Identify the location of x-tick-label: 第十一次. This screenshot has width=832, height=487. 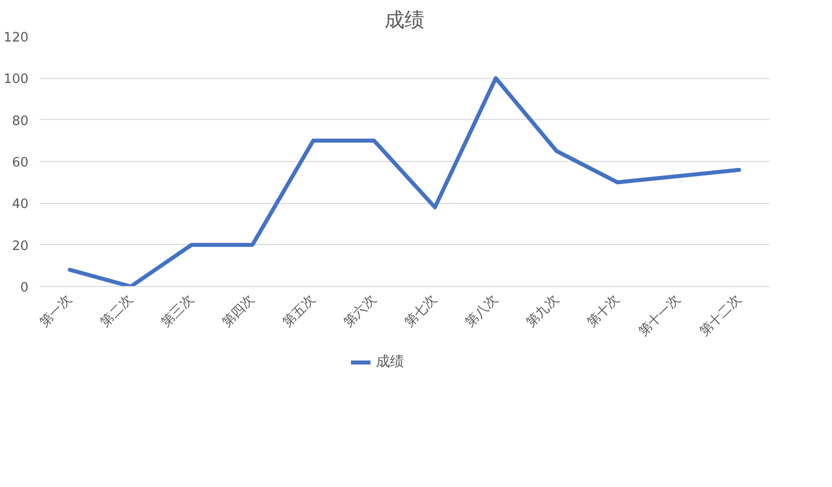
(660, 316).